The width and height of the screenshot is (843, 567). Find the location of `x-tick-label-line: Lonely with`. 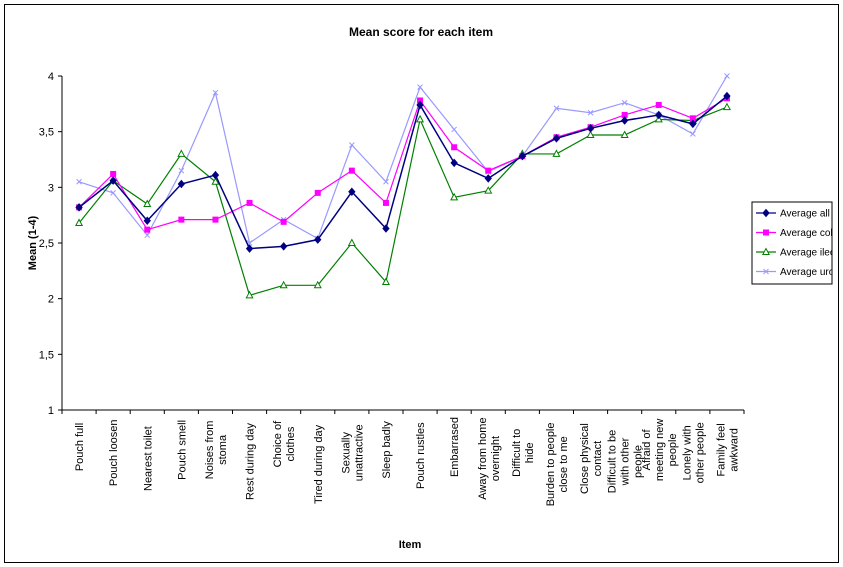

x-tick-label-line: Lonely with is located at coordinates (687, 452).